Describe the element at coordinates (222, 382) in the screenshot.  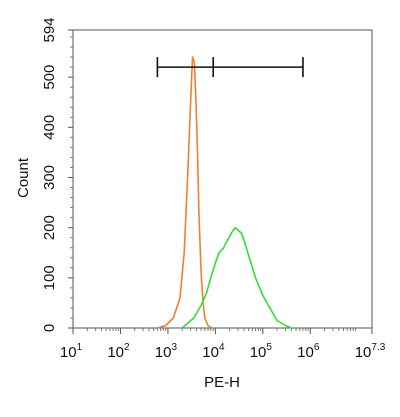
I see `x-axis-title: PE-H` at that location.